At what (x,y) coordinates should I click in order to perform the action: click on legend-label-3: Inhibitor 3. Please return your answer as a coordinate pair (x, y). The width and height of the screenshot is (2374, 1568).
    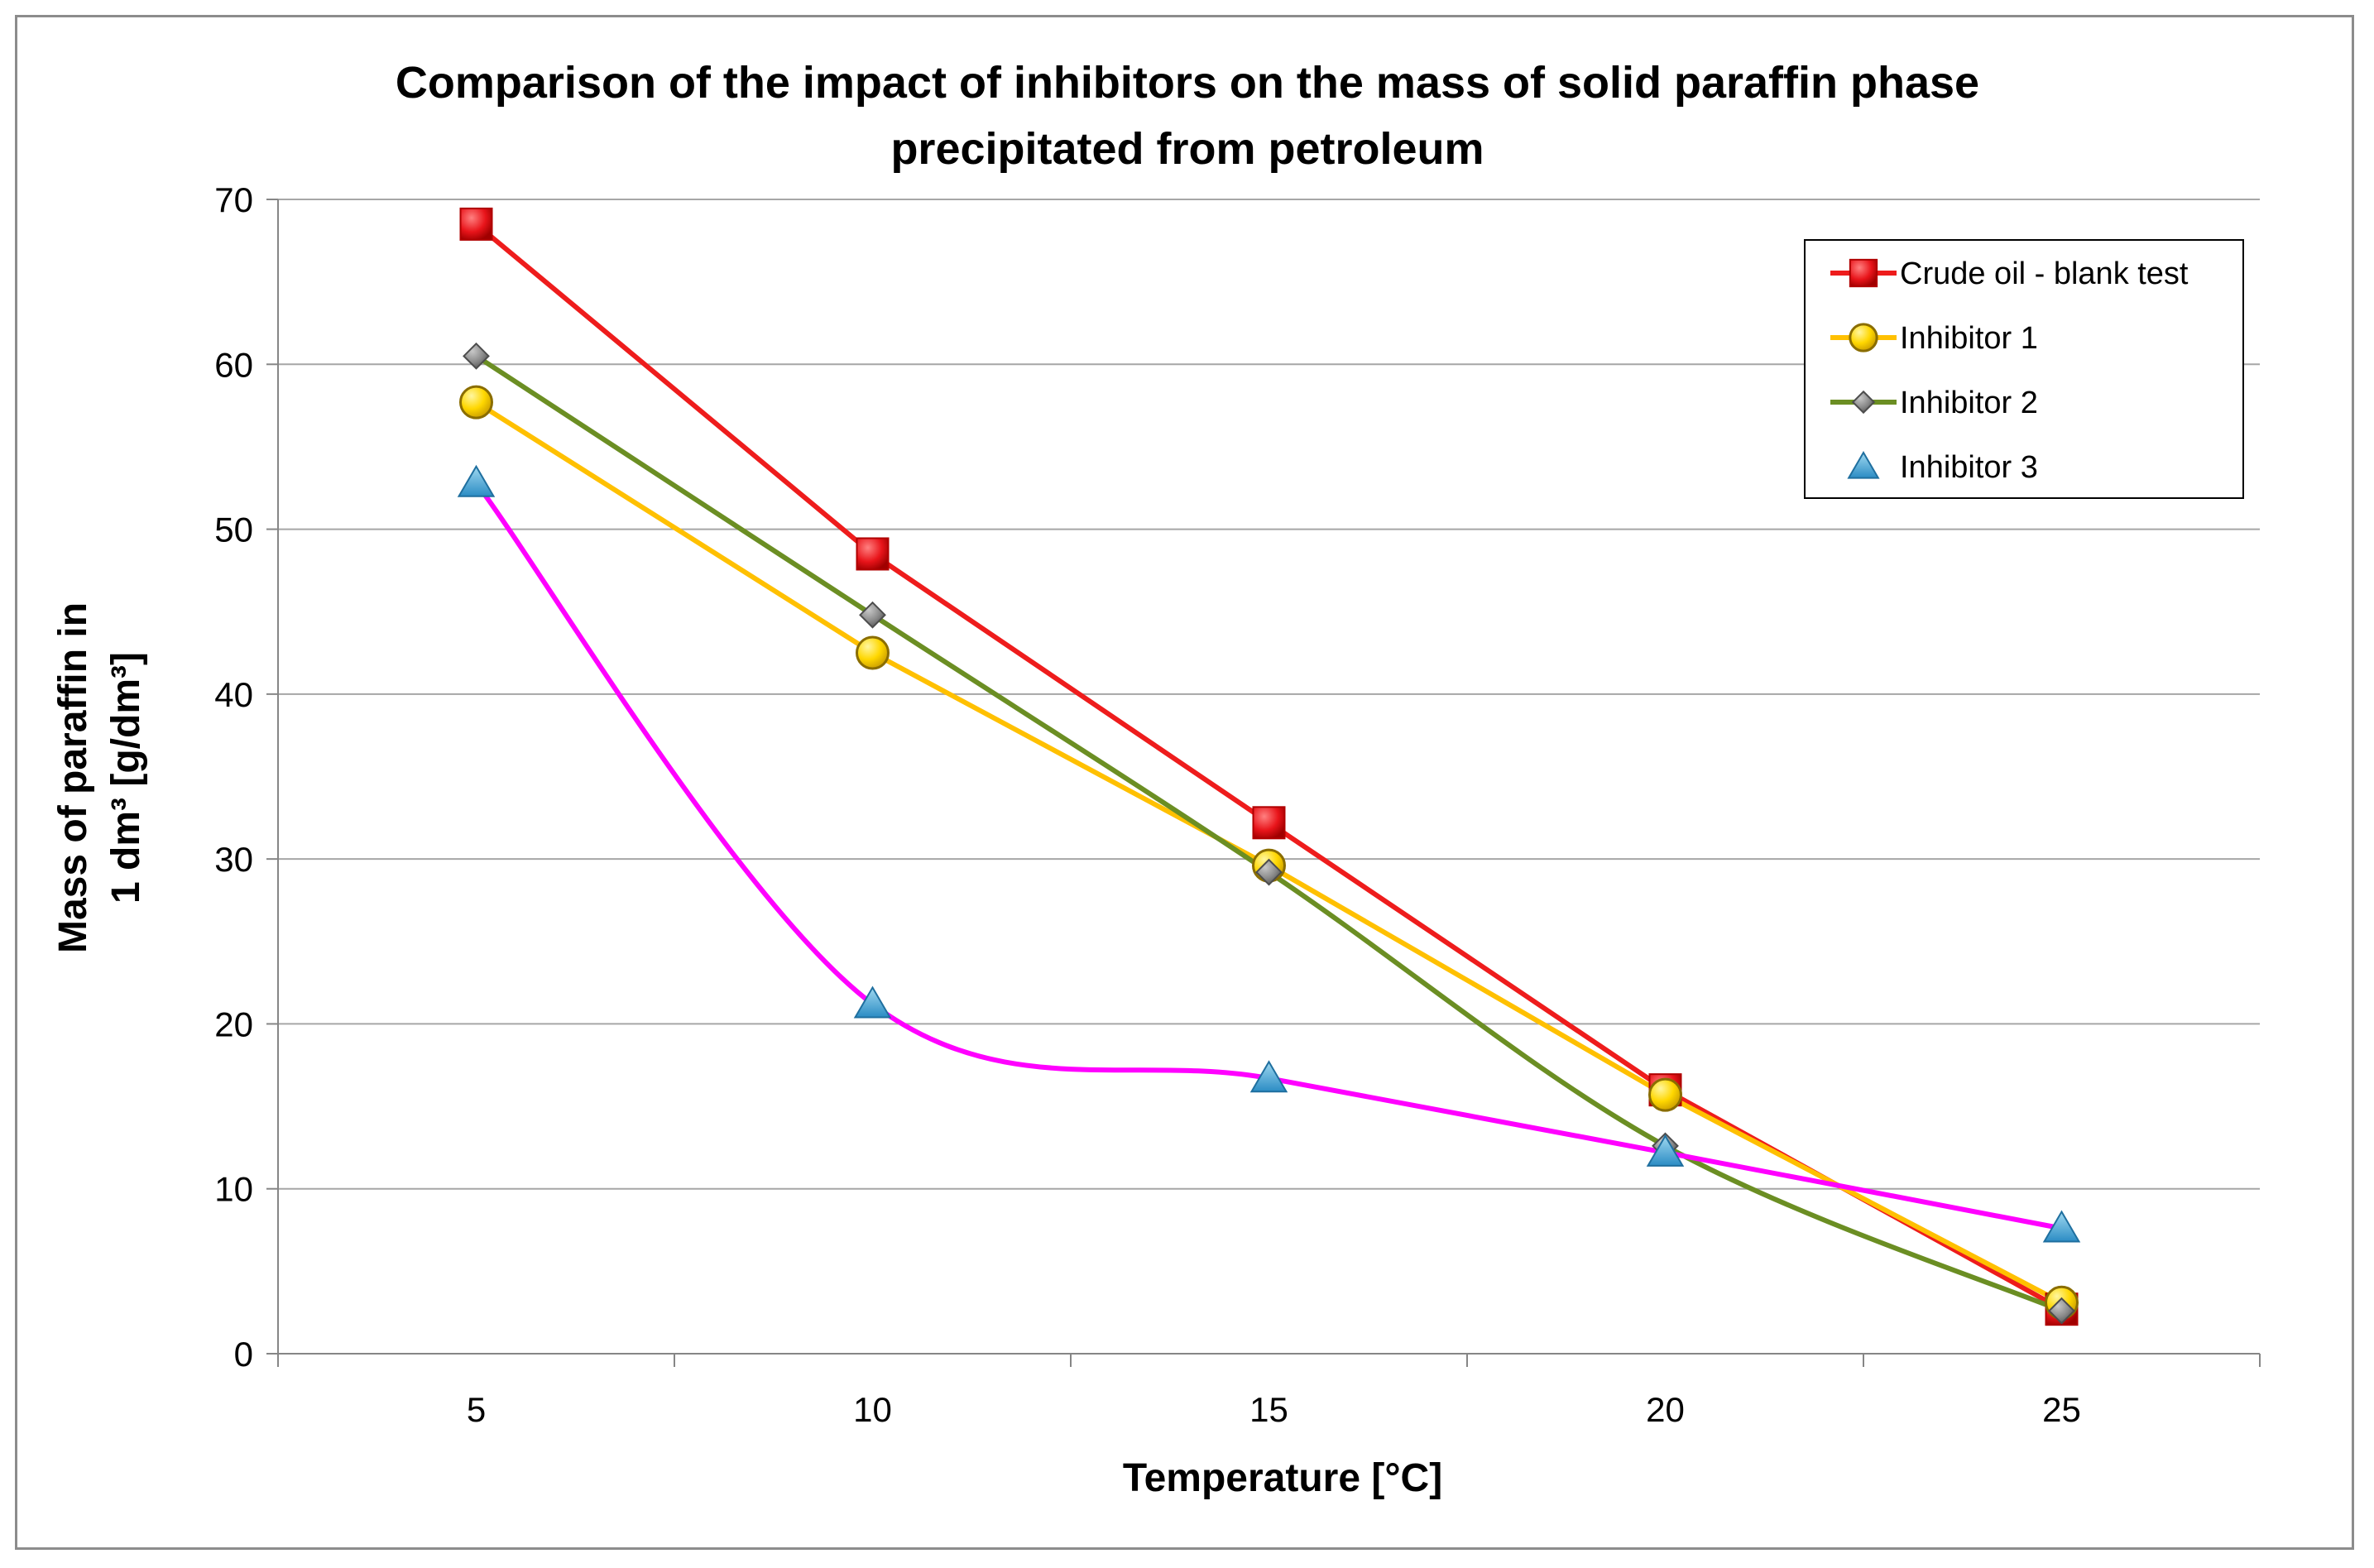
    Looking at the image, I should click on (1969, 468).